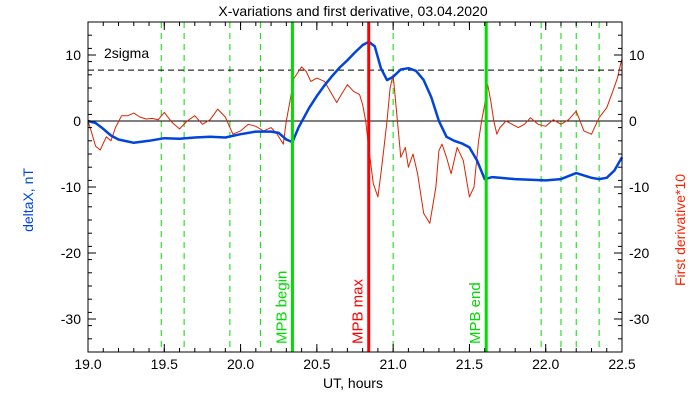 The width and height of the screenshot is (700, 400). Describe the element at coordinates (353, 383) in the screenshot. I see `x-axis-label: UT, hours` at that location.